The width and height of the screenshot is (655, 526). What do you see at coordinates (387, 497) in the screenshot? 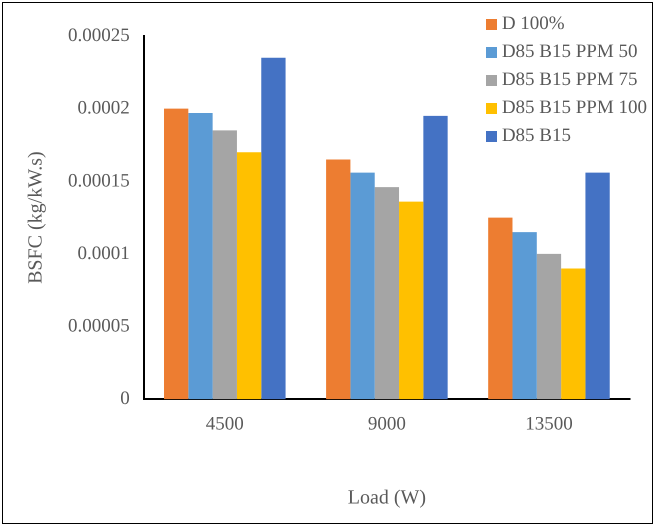
I see `x-axis-title: Load (W)` at bounding box center [387, 497].